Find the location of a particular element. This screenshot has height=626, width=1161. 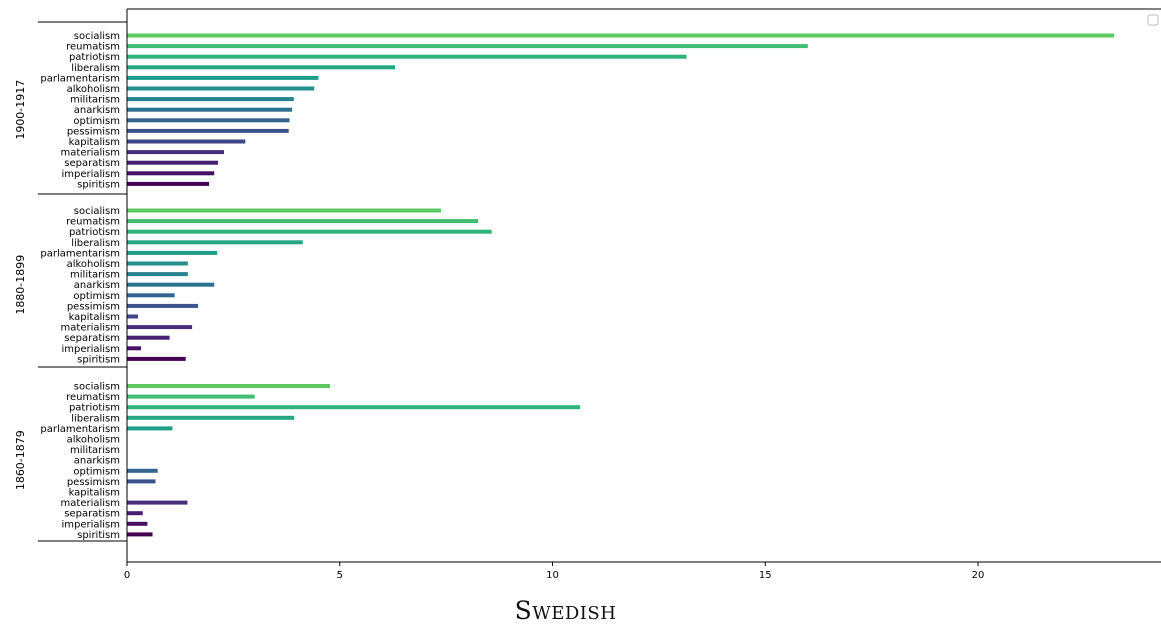

category-label-1900-1917-separatism: separatism is located at coordinates (92, 163).